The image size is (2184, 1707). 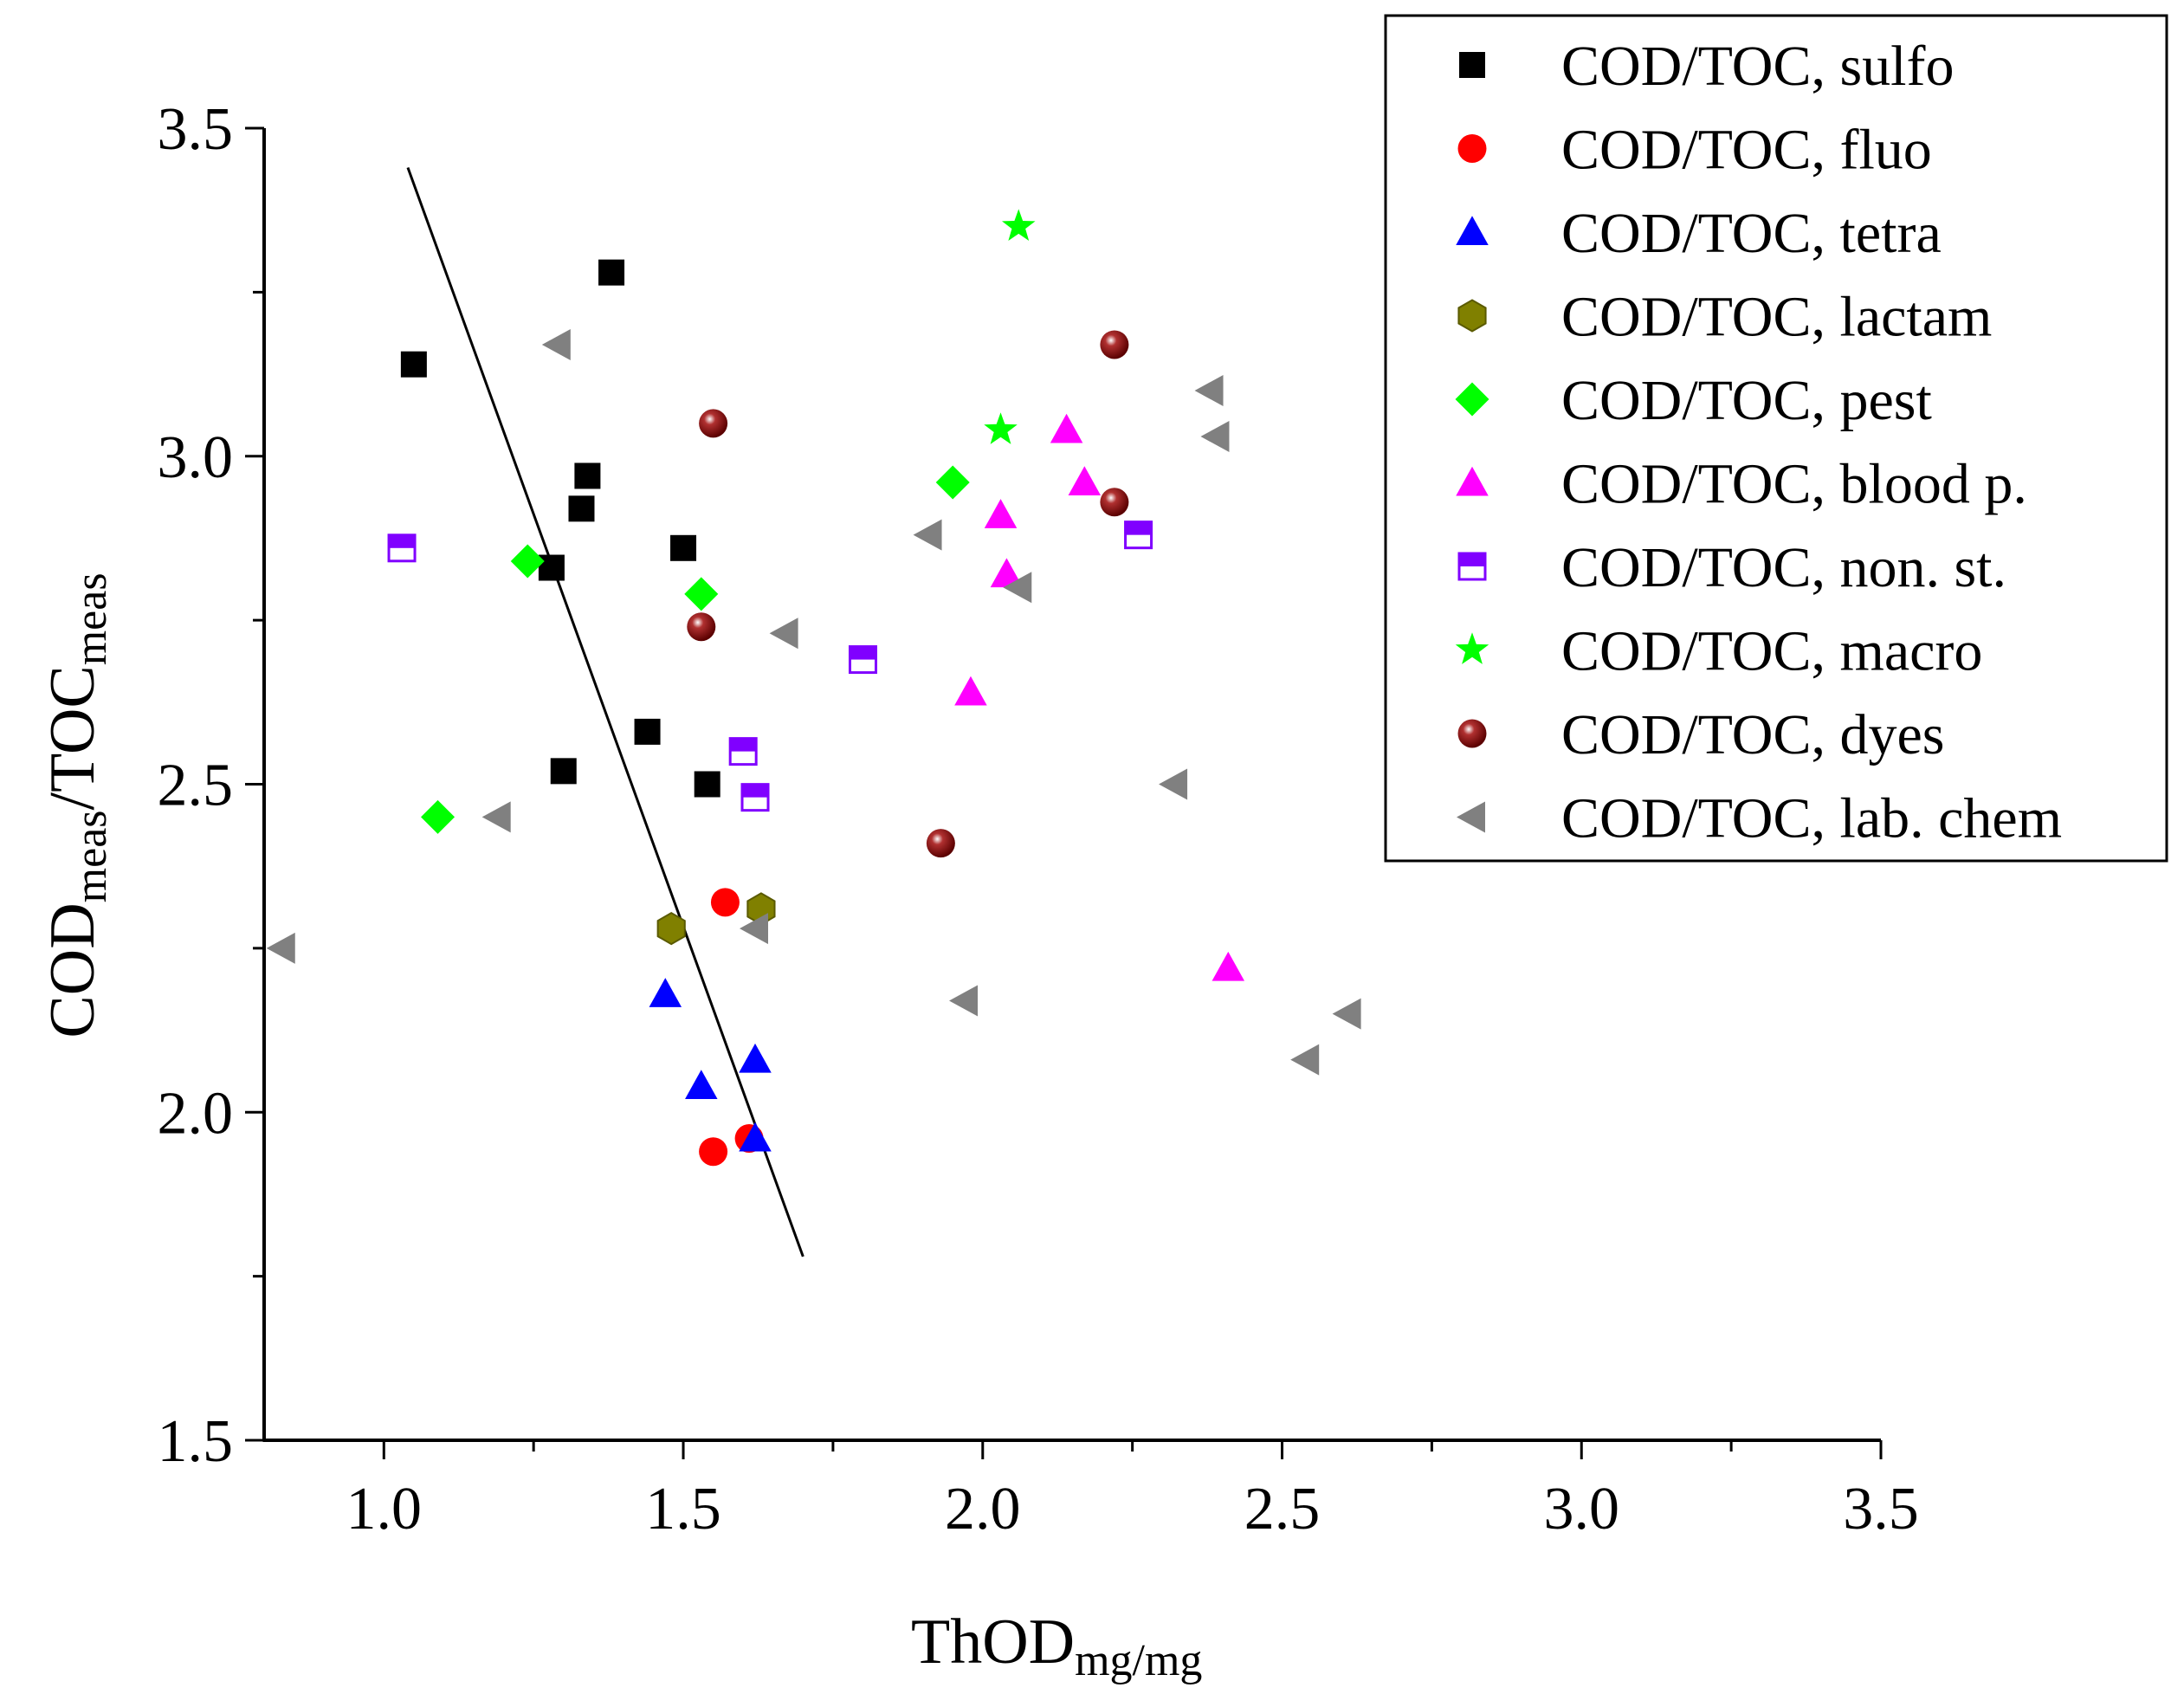 What do you see at coordinates (1282, 1509) in the screenshot?
I see `x-tick-label: 2.5` at bounding box center [1282, 1509].